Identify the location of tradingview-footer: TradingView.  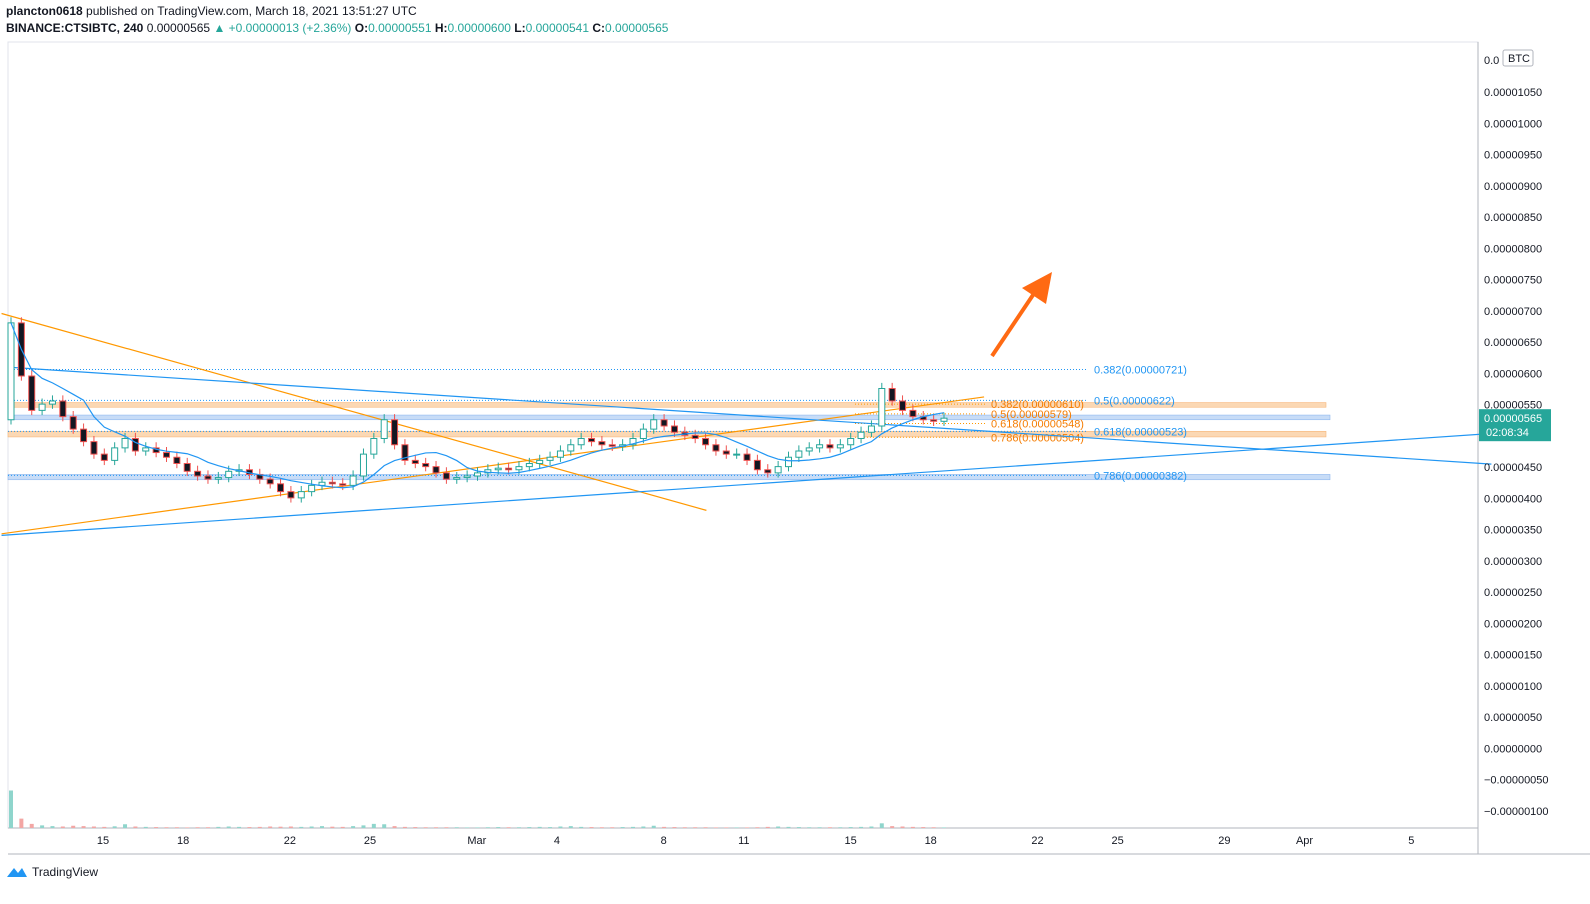
(52, 872).